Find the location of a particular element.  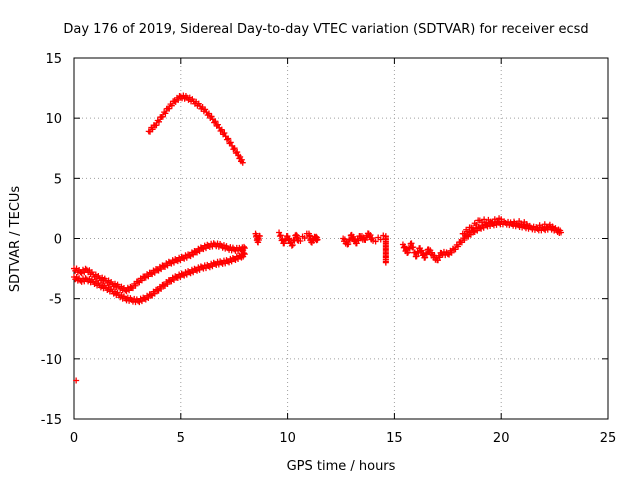

y-tick-label: 5 is located at coordinates (58, 179).